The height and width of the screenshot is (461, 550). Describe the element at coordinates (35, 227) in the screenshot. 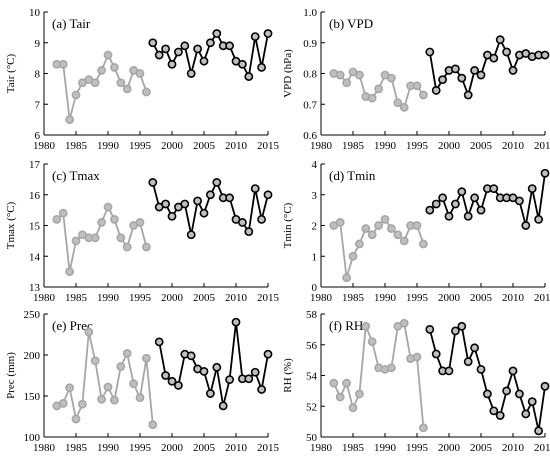

I see `y-tick-label: 15` at that location.